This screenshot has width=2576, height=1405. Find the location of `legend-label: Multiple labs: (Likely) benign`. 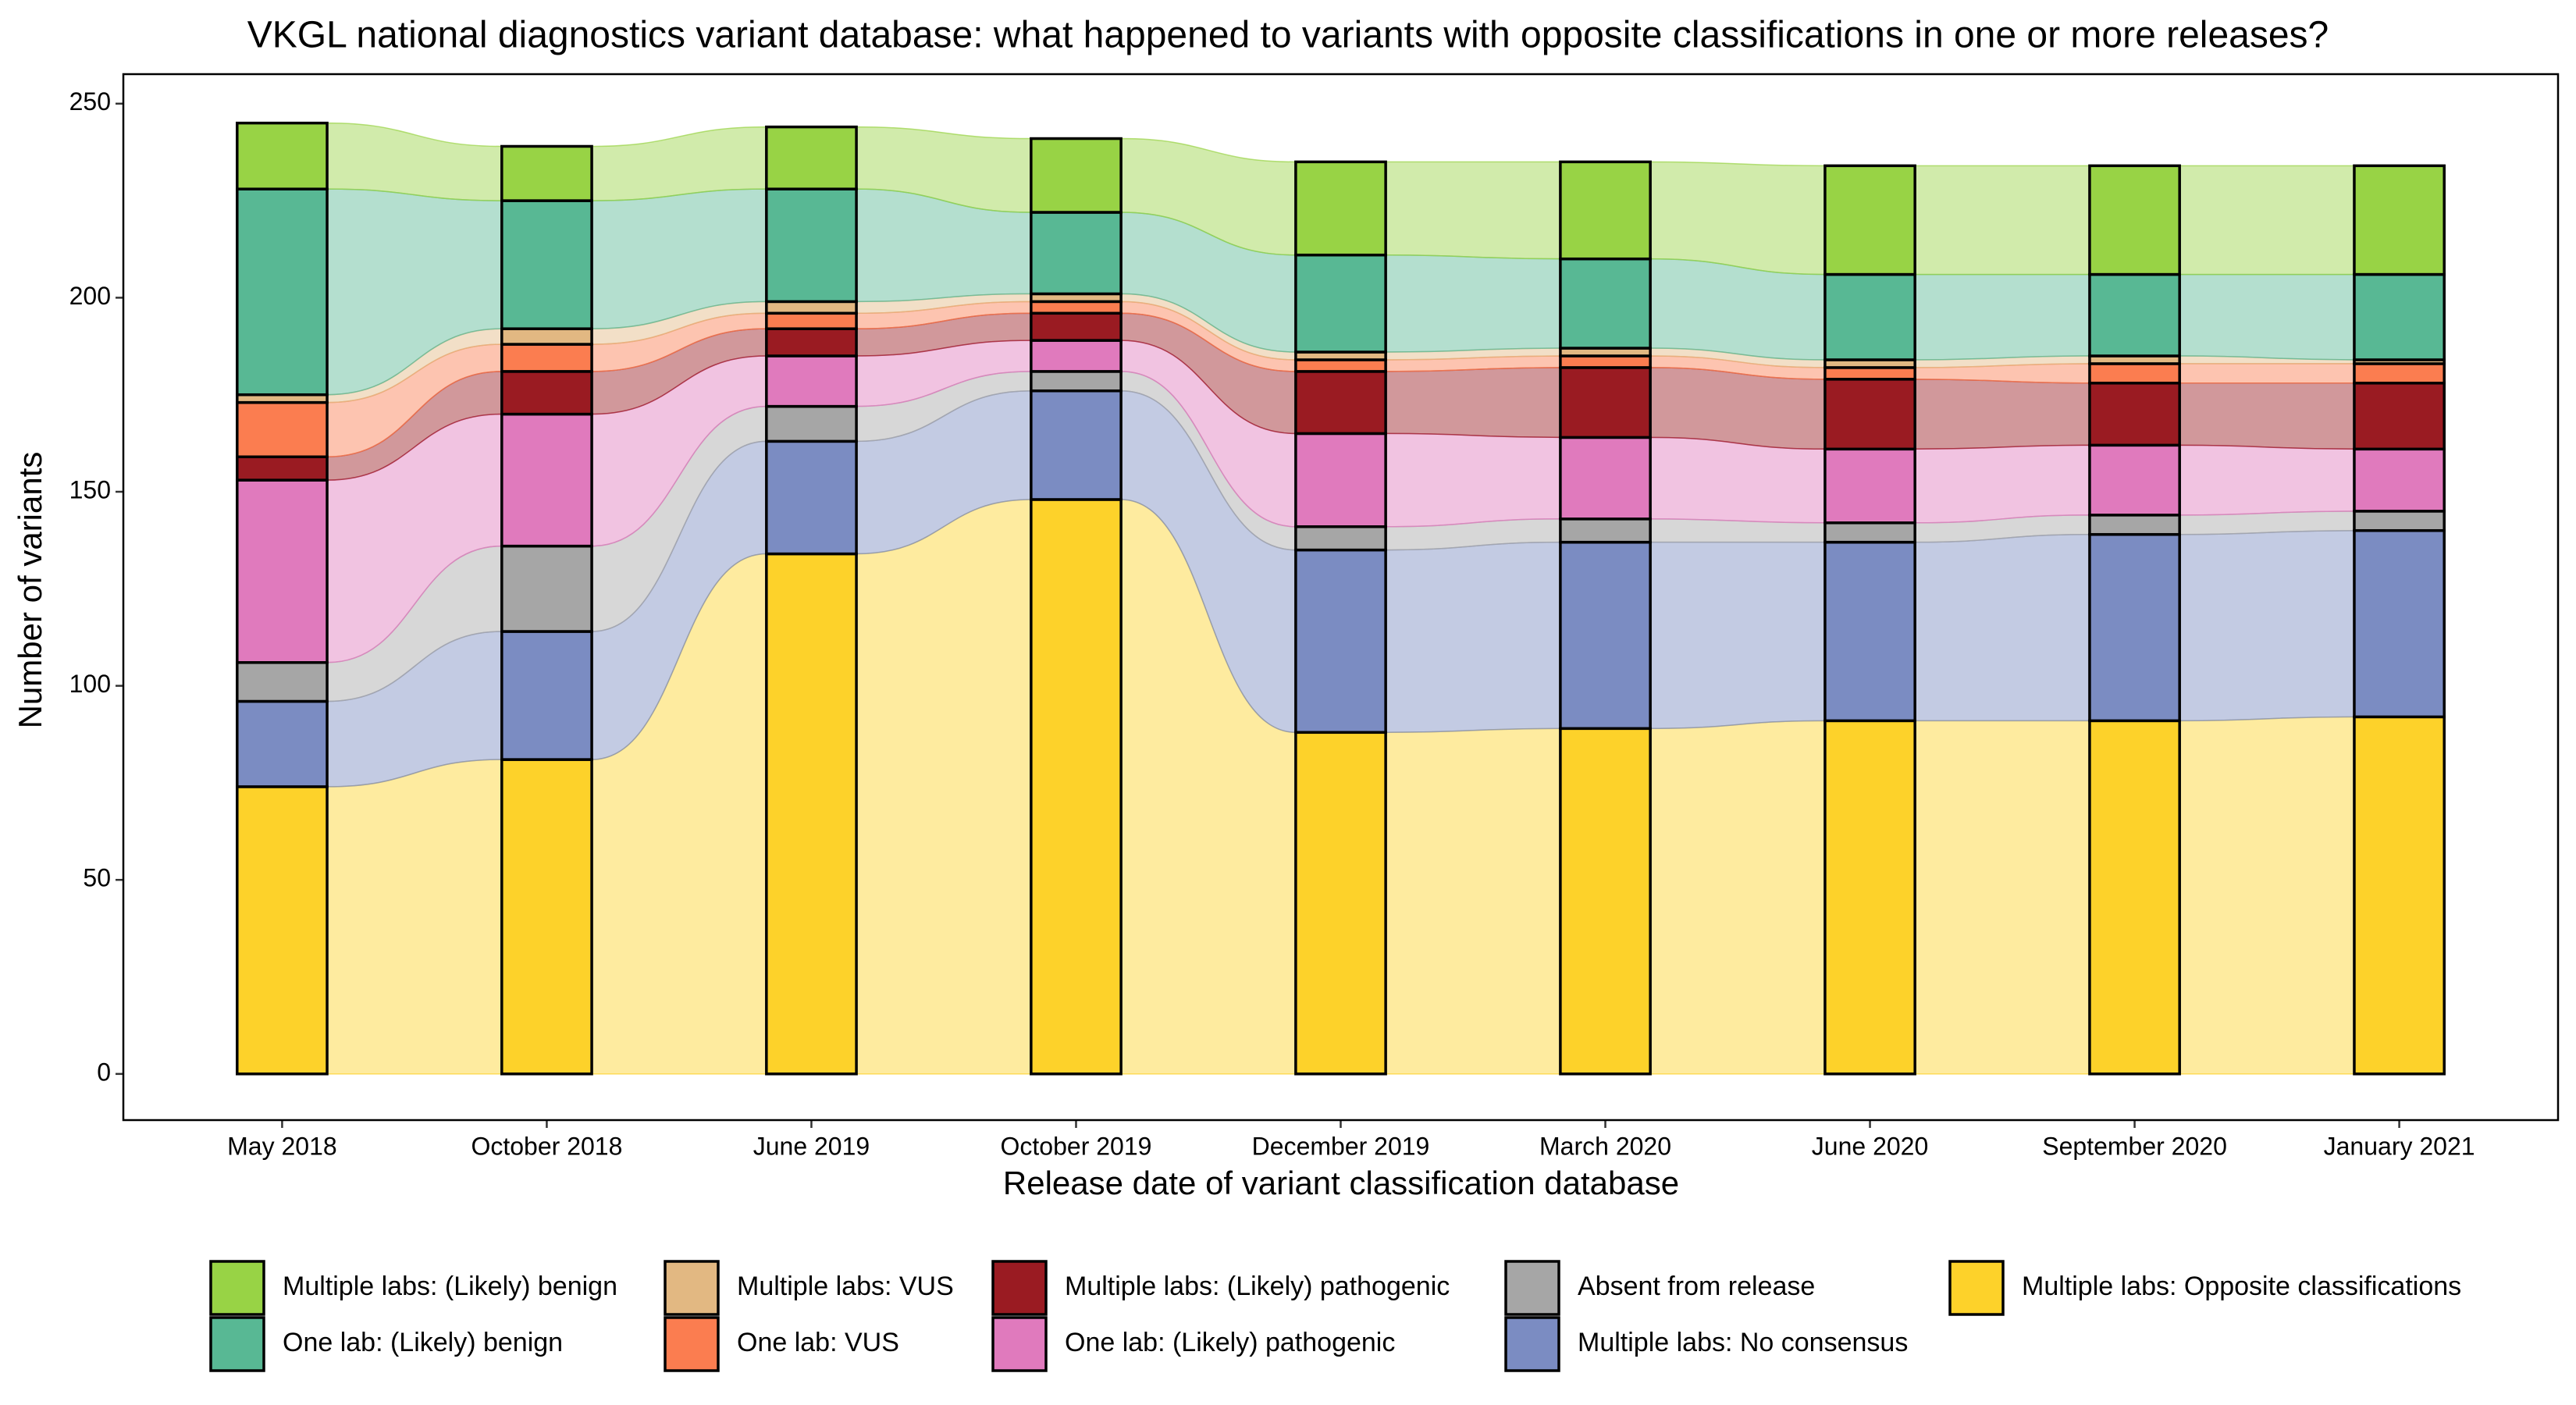

legend-label: Multiple labs: (Likely) benign is located at coordinates (450, 1287).